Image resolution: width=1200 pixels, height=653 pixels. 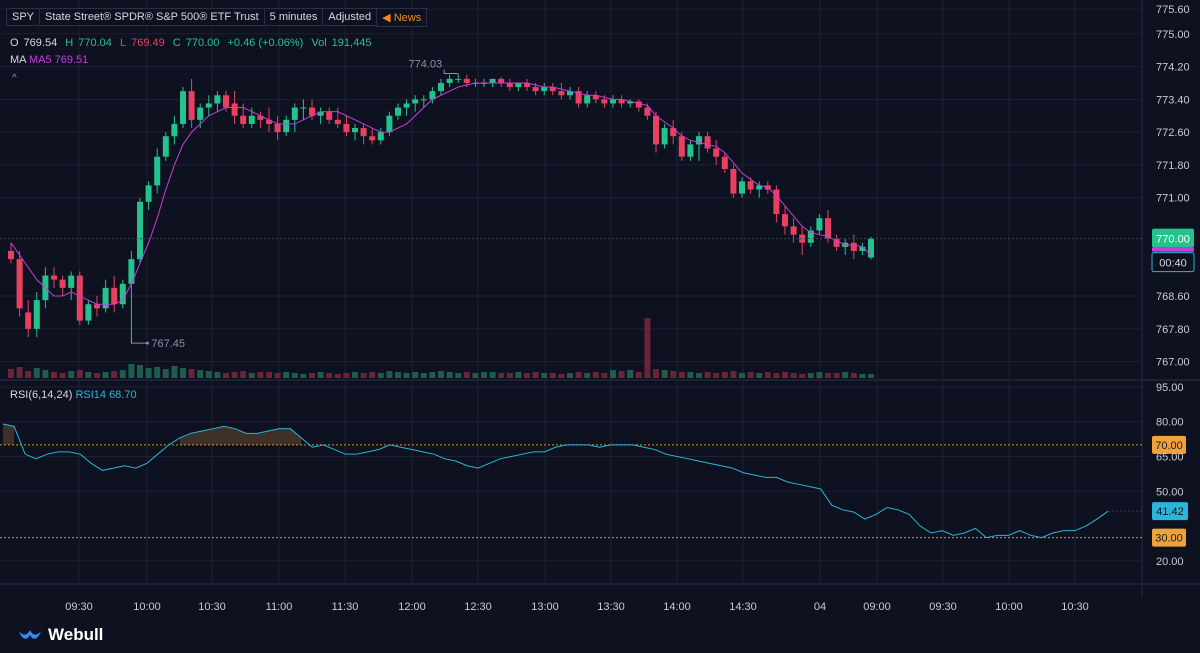 I want to click on x-tick-label: 04, so click(x=820, y=607).